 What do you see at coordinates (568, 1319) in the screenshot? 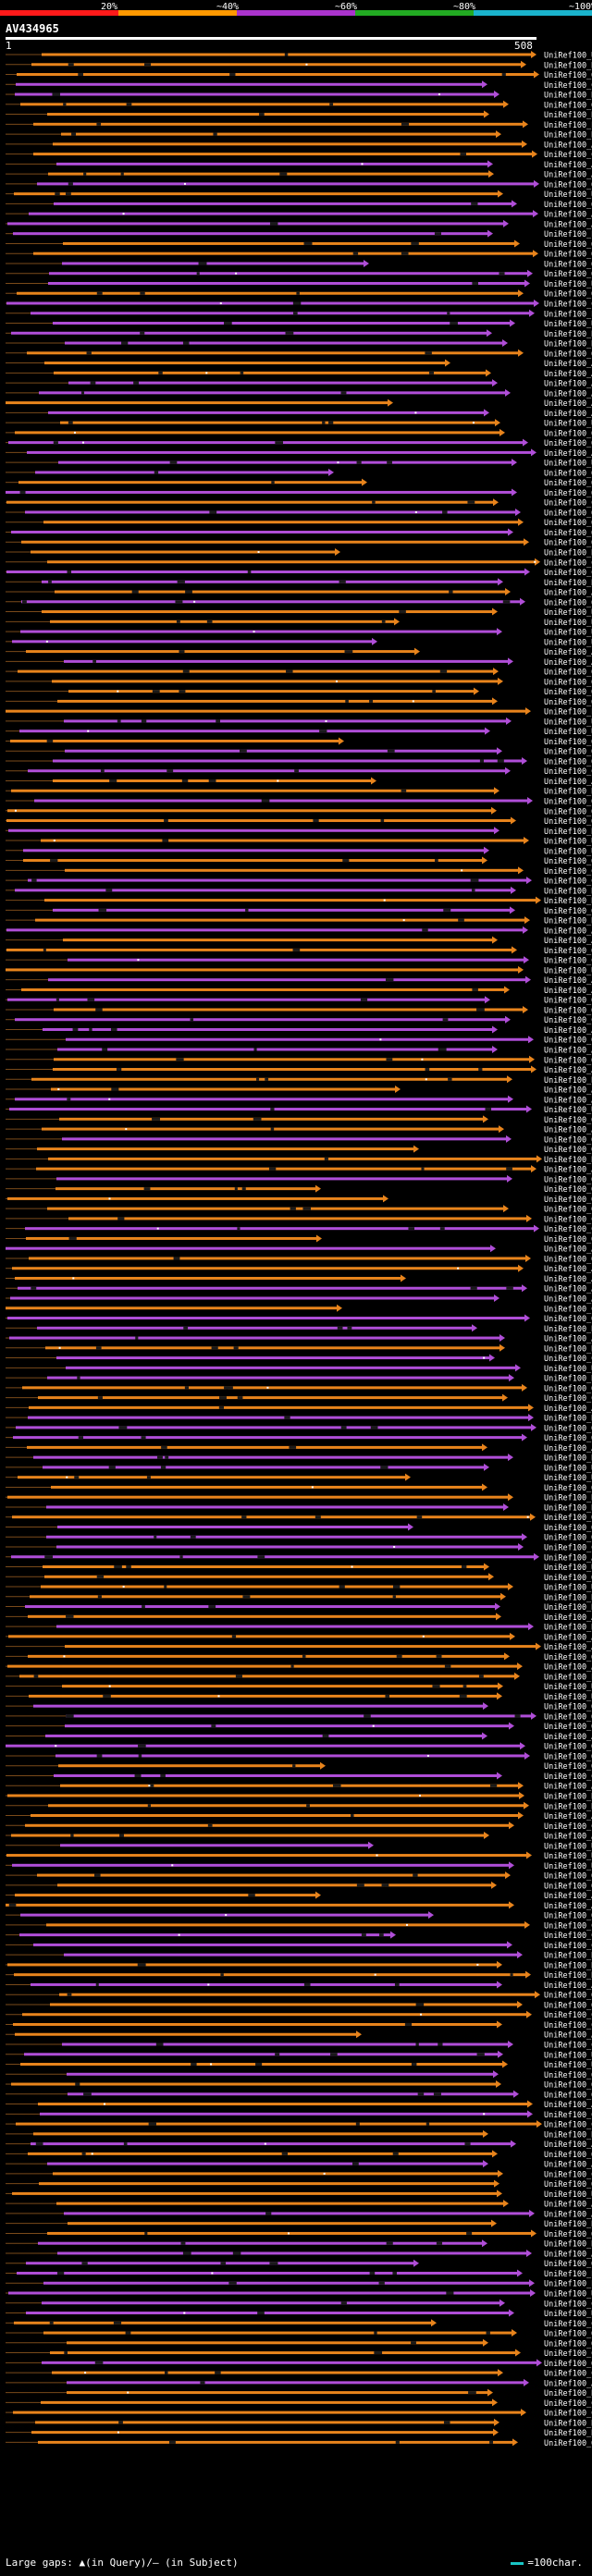
I see `hit-label: UniRef100_Q3M6I2` at bounding box center [568, 1319].